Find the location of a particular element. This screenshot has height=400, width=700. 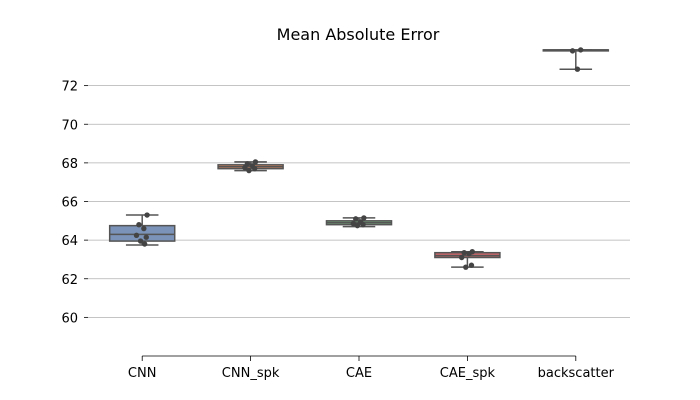

y-axis: 60 62 64 66 68 70 72 is located at coordinates (74, 203).